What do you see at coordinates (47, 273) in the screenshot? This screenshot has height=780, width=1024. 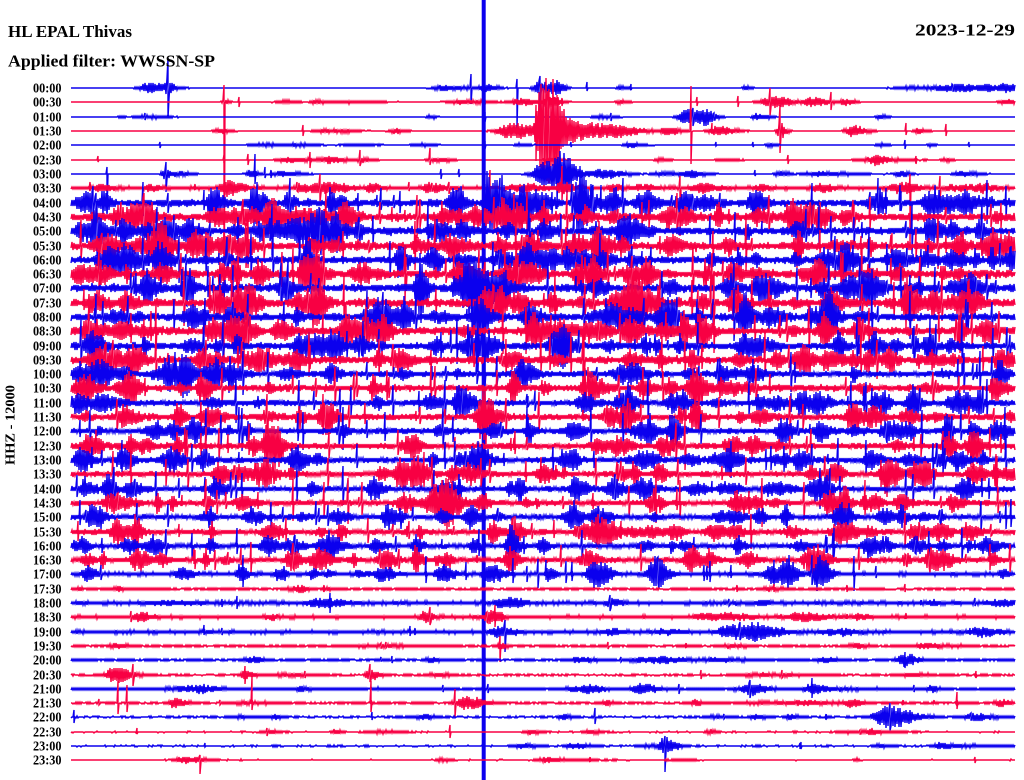 I see `svg-text: 06:30` at bounding box center [47, 273].